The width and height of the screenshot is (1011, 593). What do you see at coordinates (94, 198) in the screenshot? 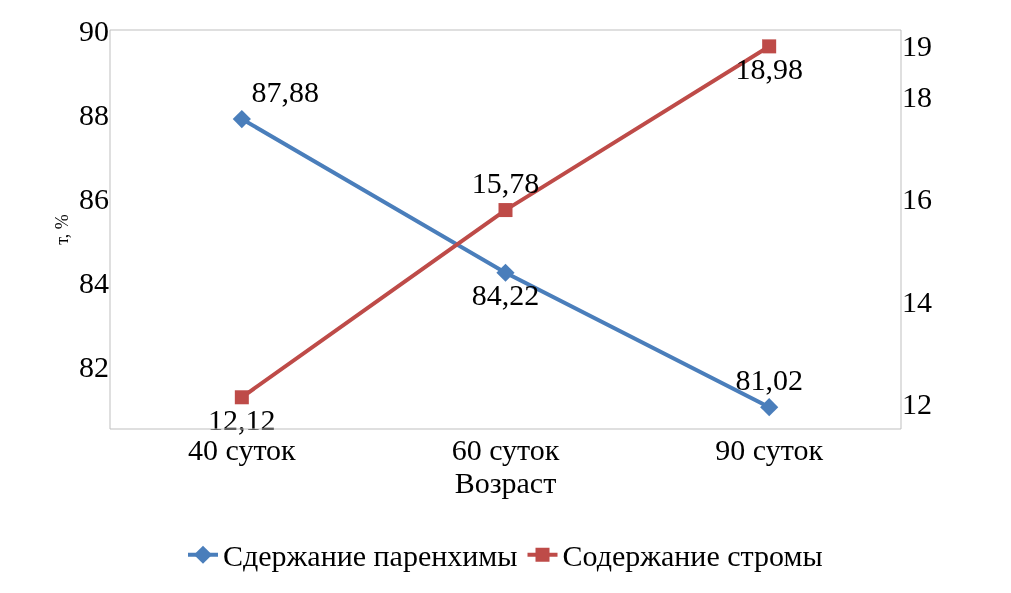
I see `y-tick-label: 86` at bounding box center [94, 198].